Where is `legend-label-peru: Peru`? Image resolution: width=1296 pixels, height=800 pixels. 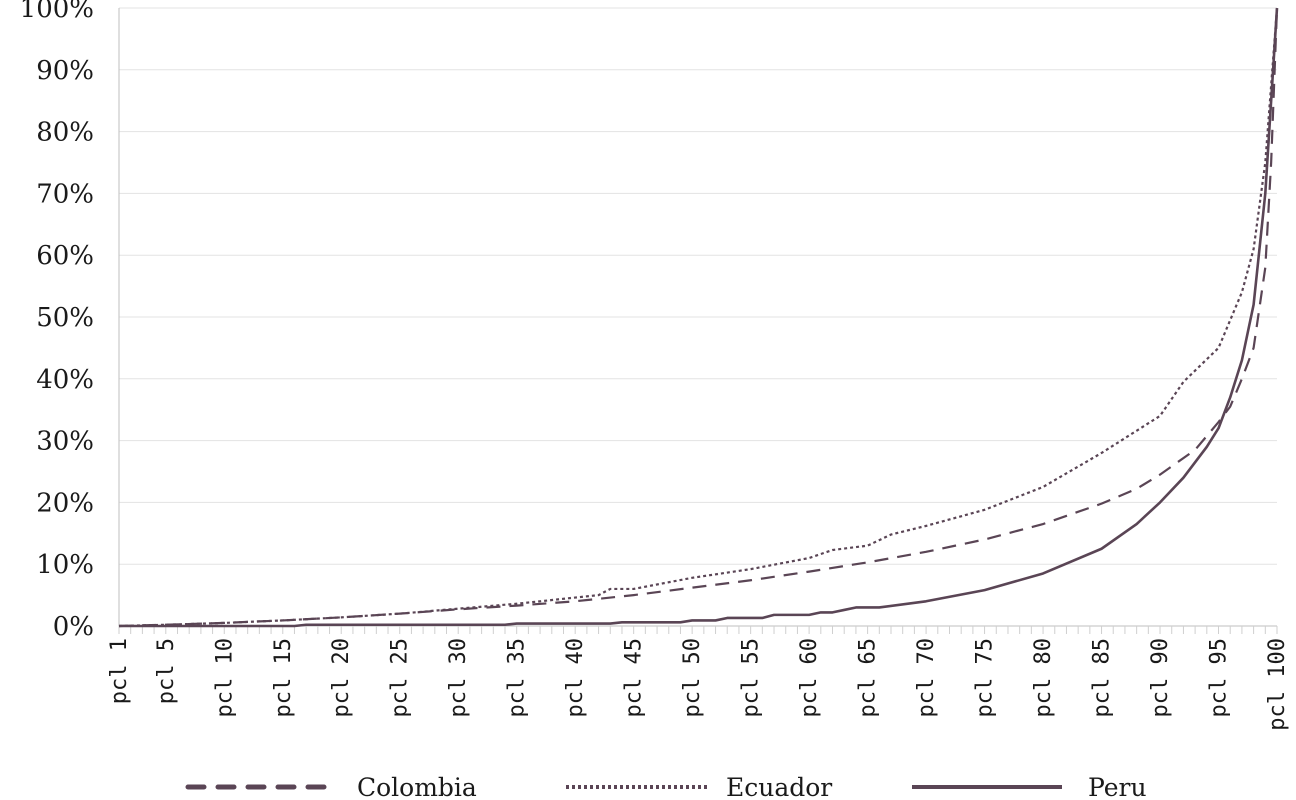
legend-label-peru: Peru is located at coordinates (1117, 786).